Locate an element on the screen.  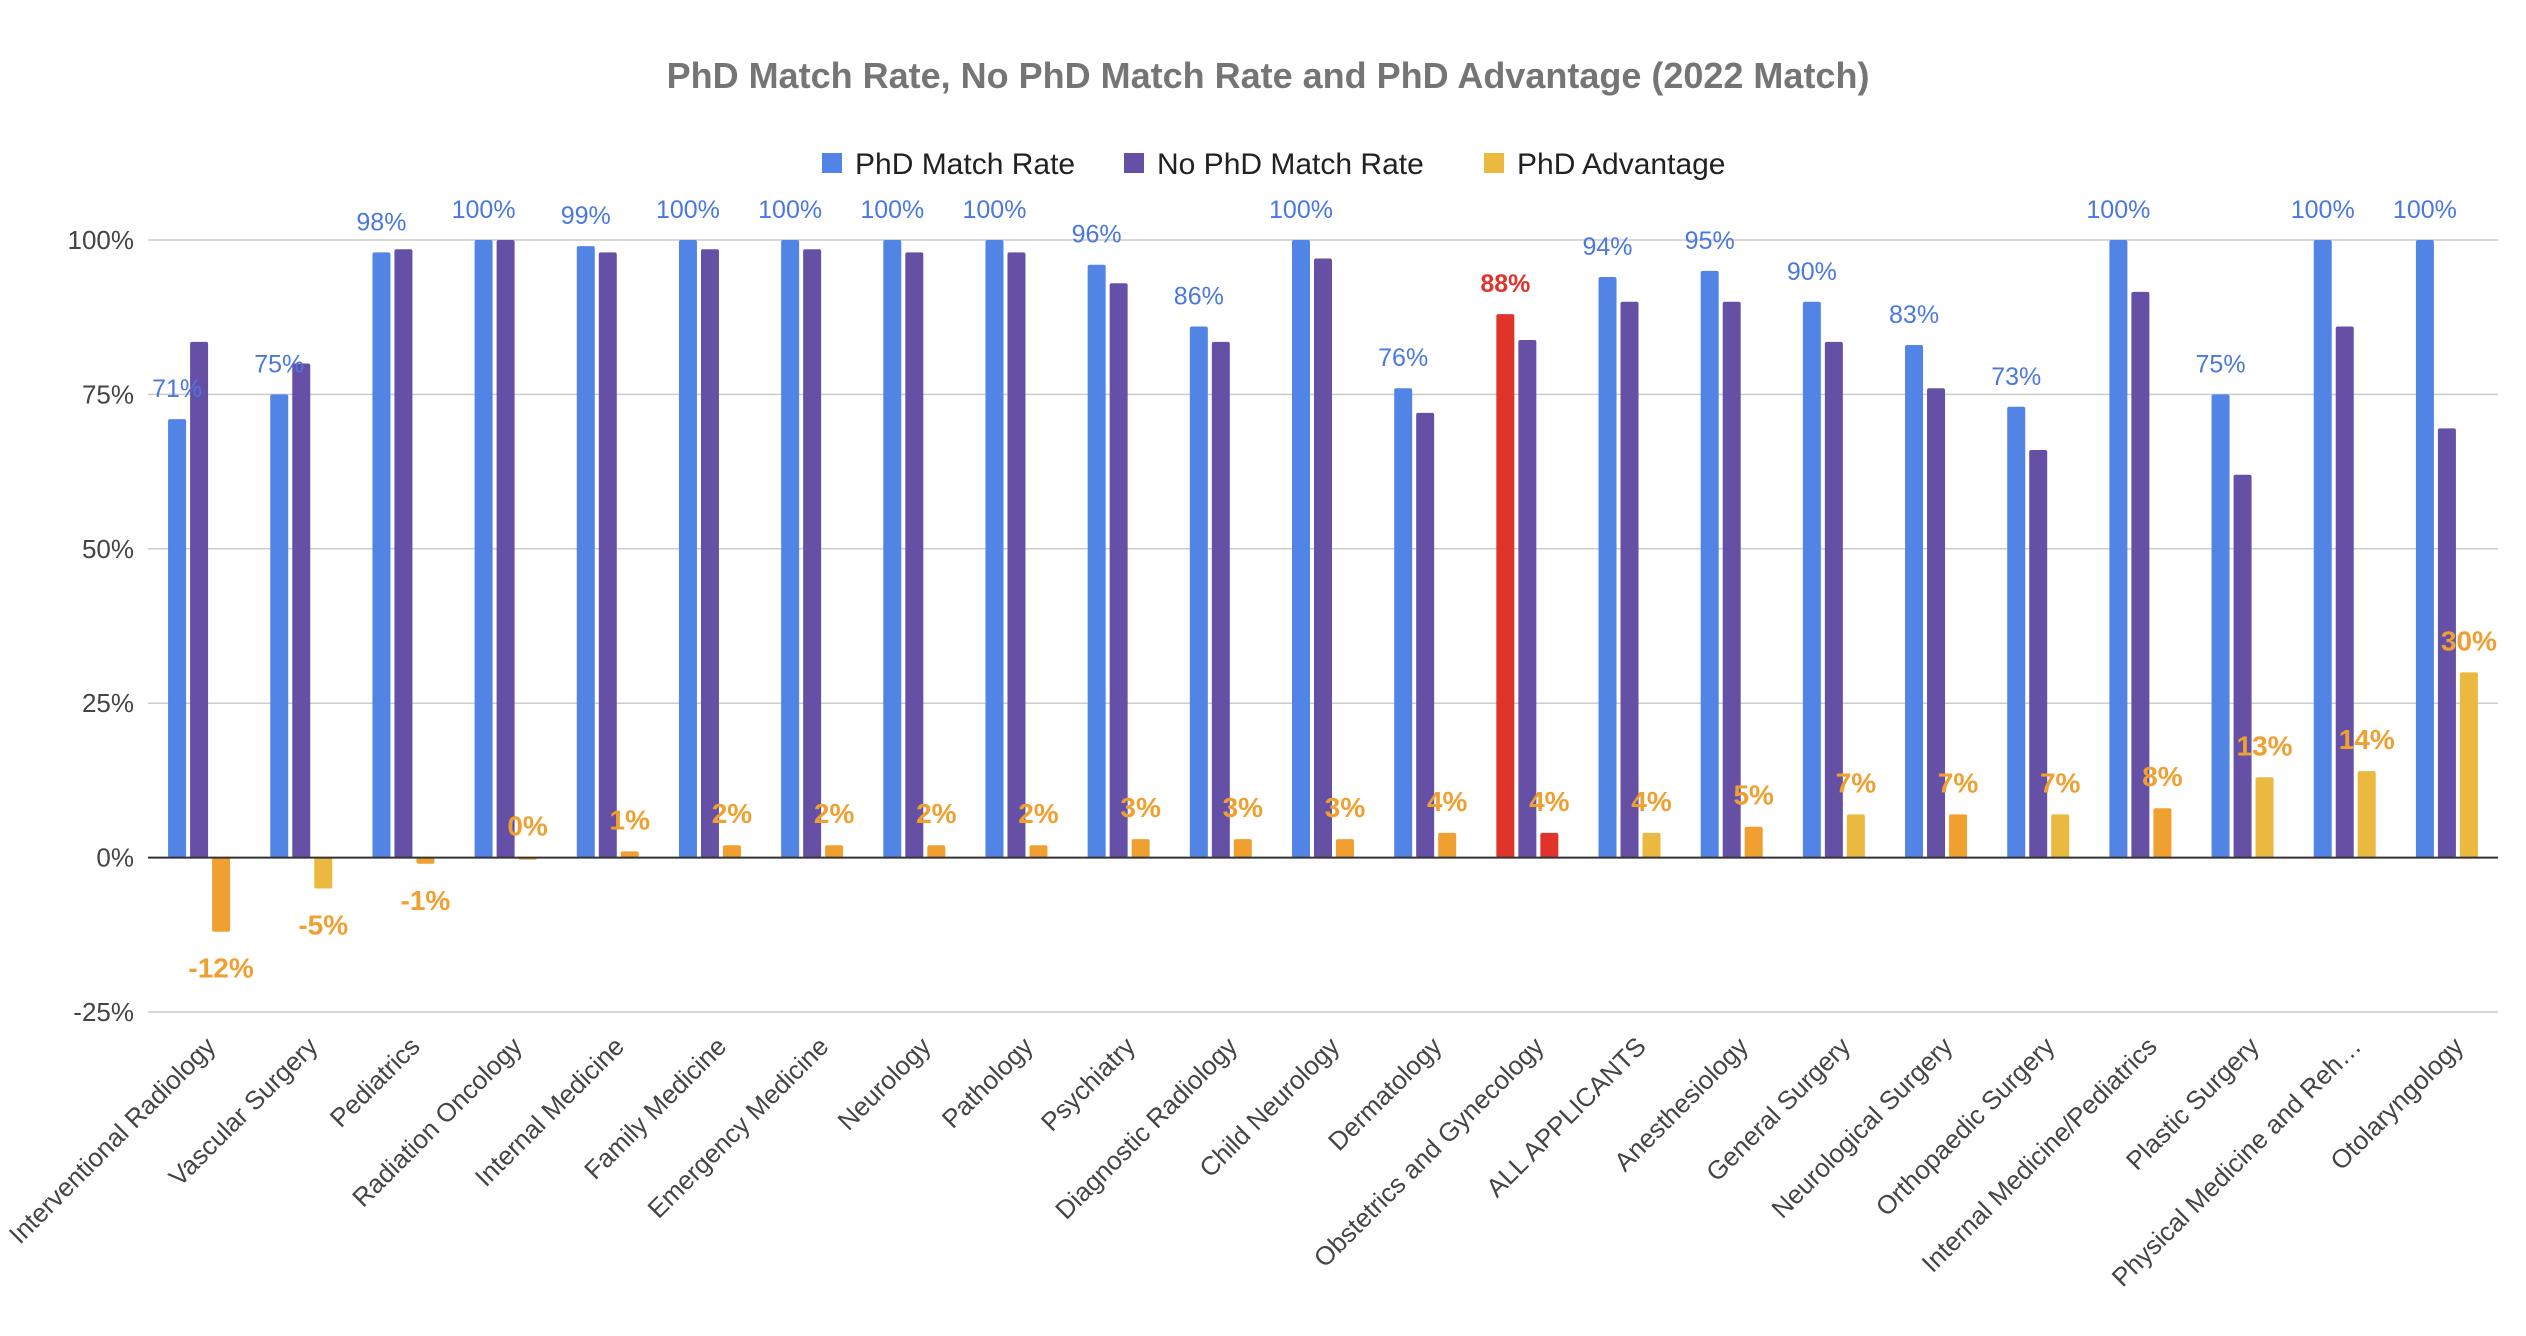
data-label-advantage: 5% is located at coordinates (1753, 795).